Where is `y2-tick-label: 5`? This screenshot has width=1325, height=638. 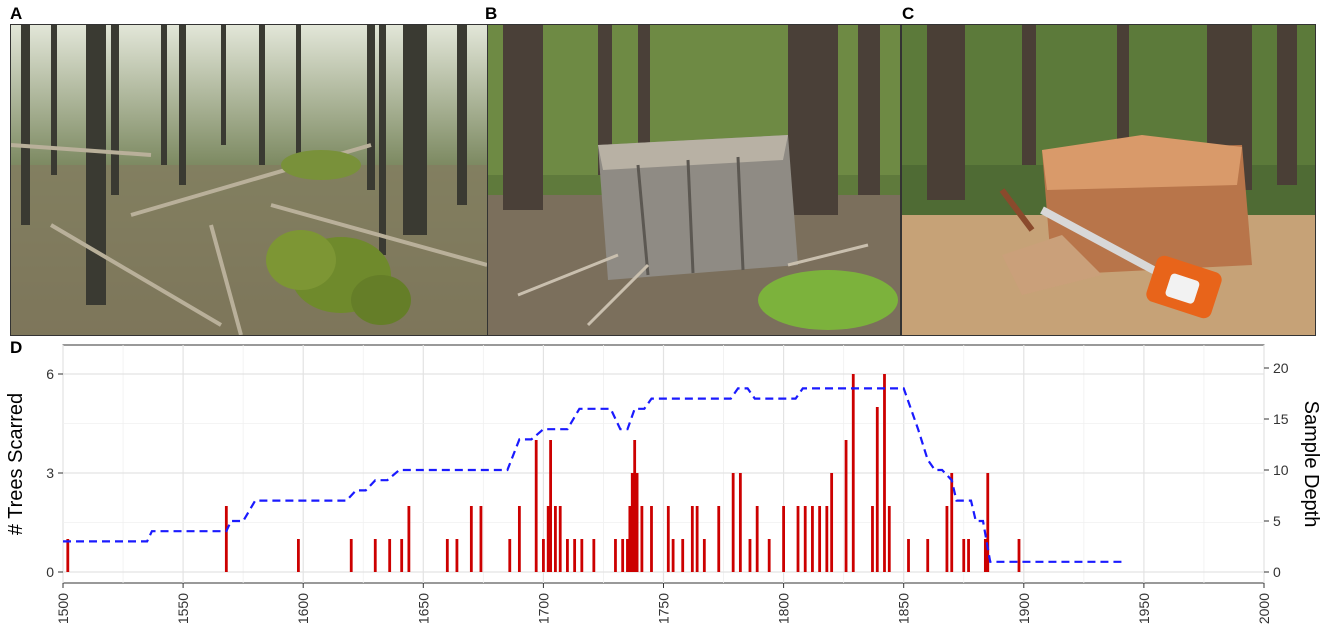 y2-tick-label: 5 is located at coordinates (1277, 521).